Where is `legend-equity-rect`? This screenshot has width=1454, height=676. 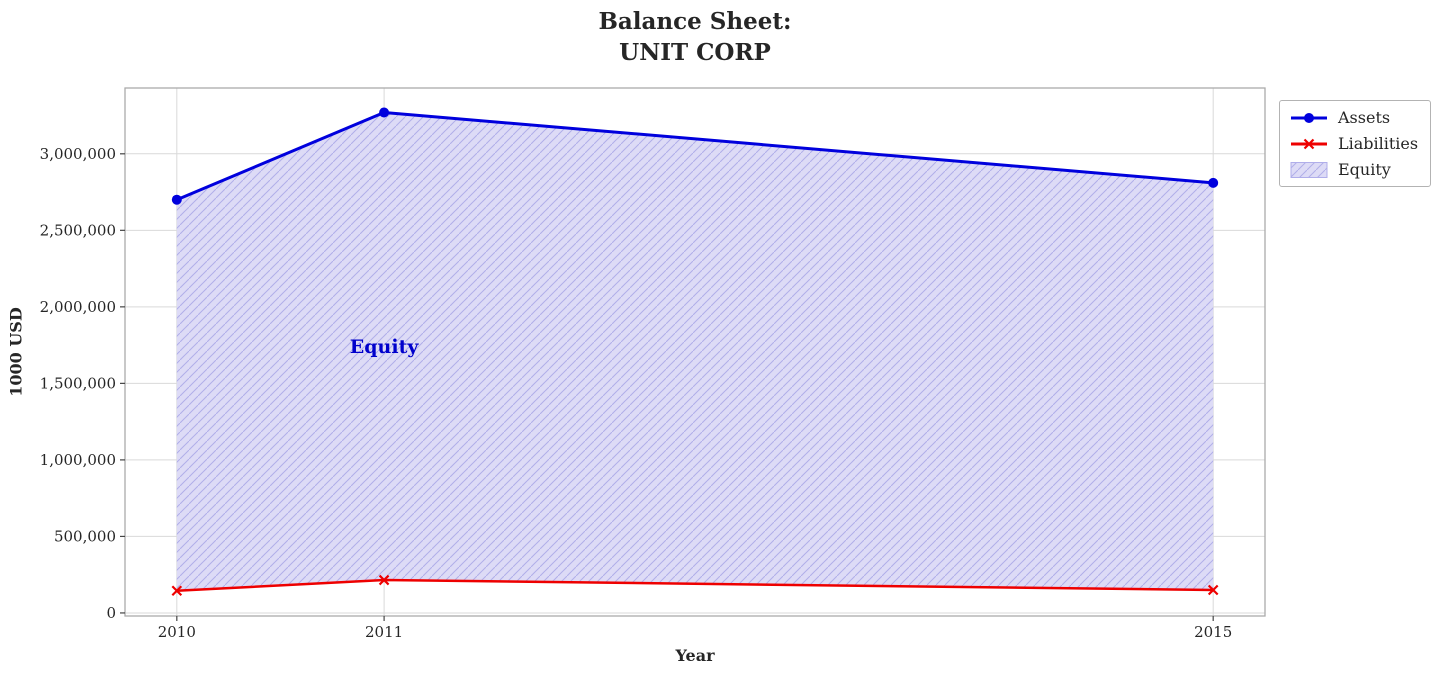 legend-equity-rect is located at coordinates (1309, 169).